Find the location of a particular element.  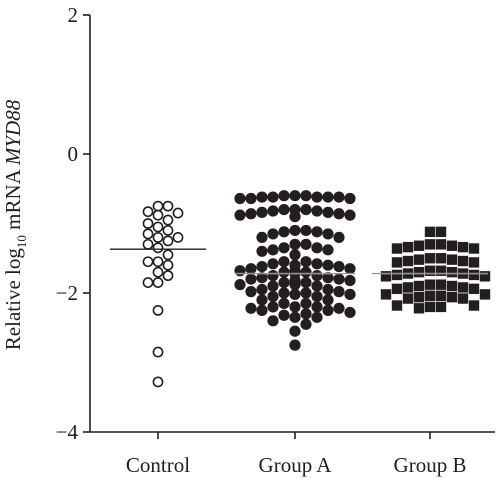

y-axis-label-subscript: 10 is located at coordinates (21, 241).